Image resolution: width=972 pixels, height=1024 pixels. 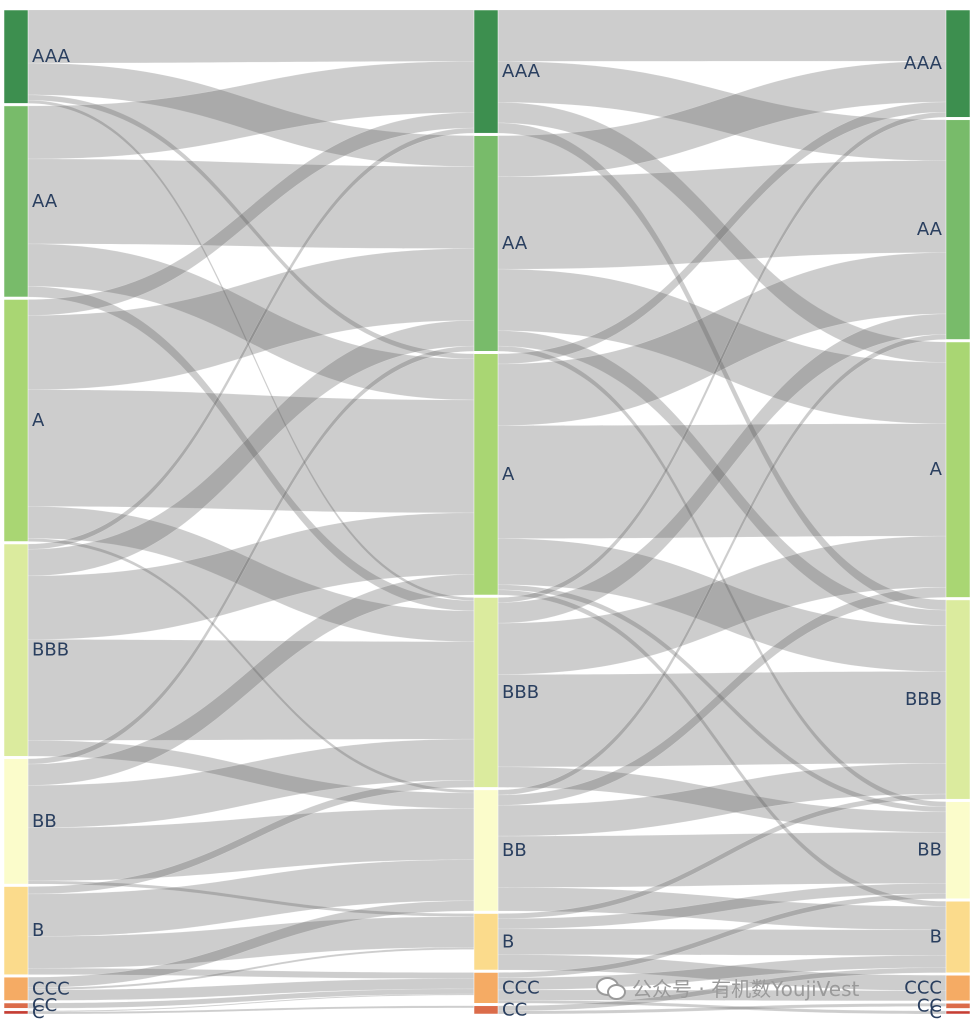 I want to click on node-label-stage2-a: A, so click(x=508, y=474).